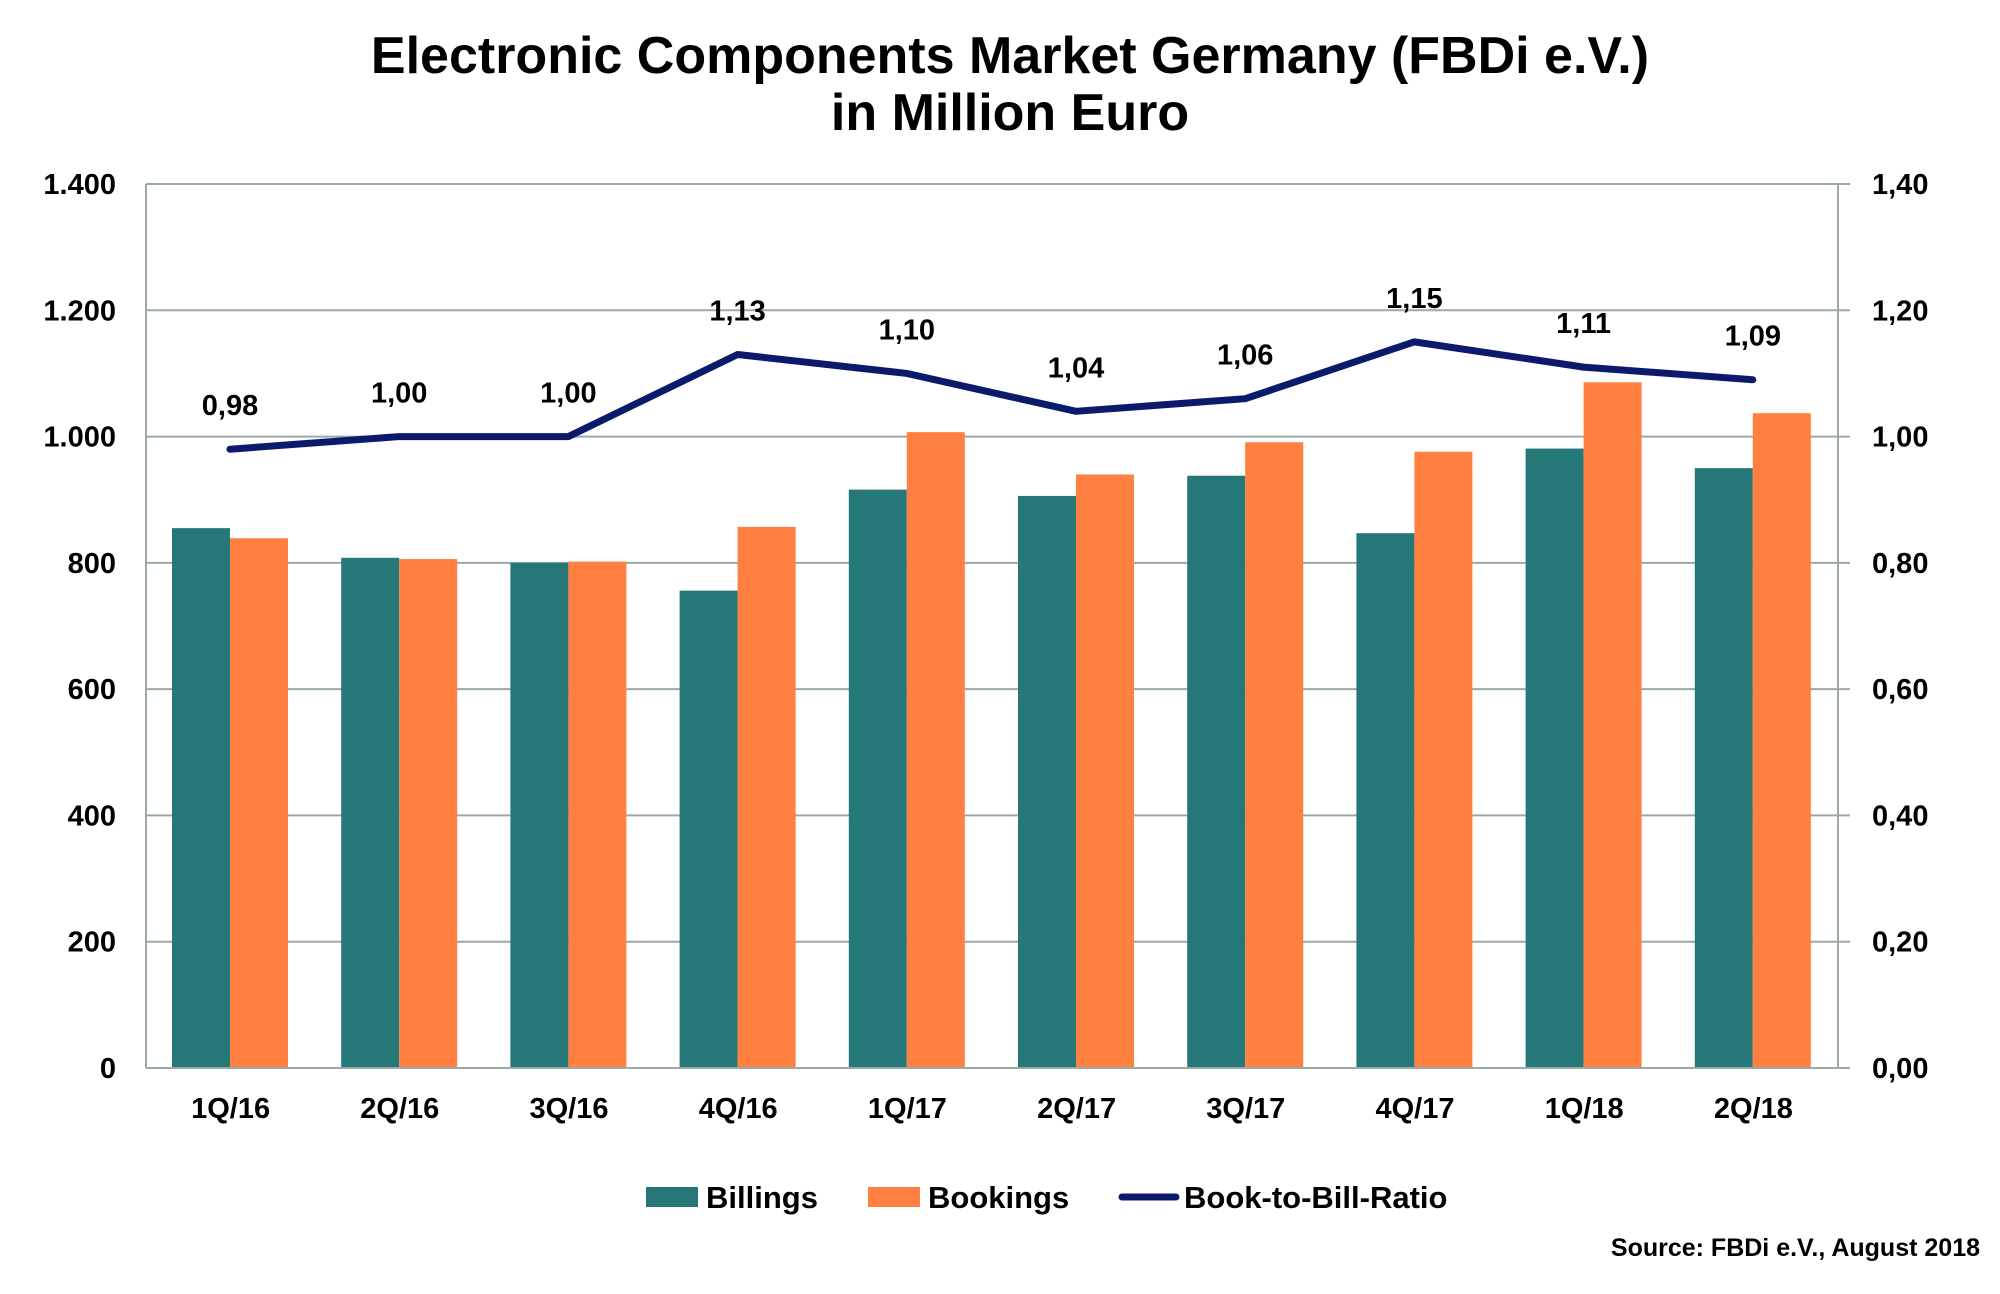  I want to click on data-label: 1,13, so click(737, 311).